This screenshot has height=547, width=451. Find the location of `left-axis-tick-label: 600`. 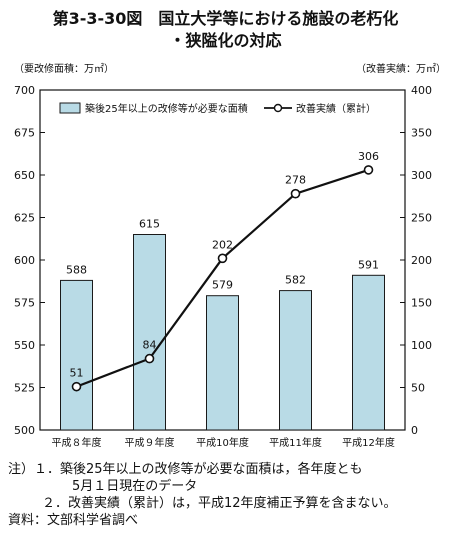

left-axis-tick-label: 600 is located at coordinates (24, 260).